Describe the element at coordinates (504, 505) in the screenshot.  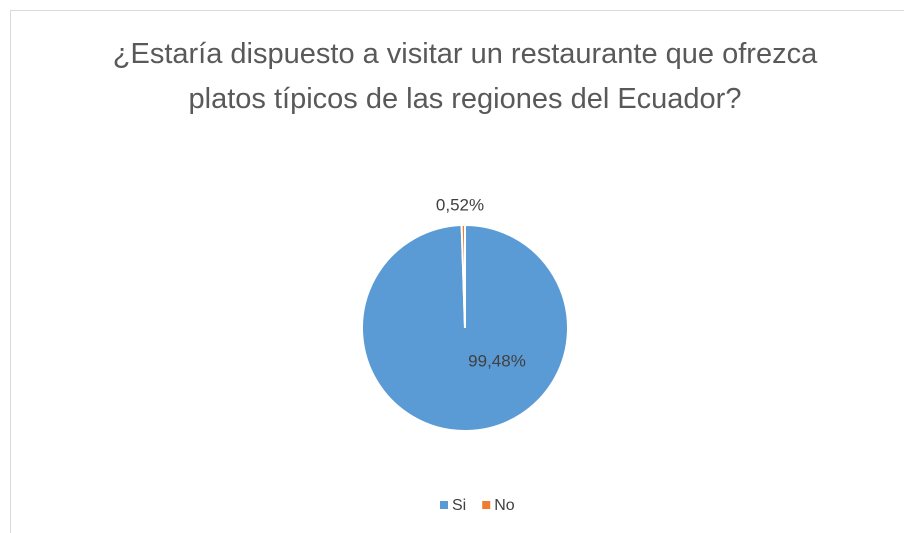
I see `legend-label: No` at that location.